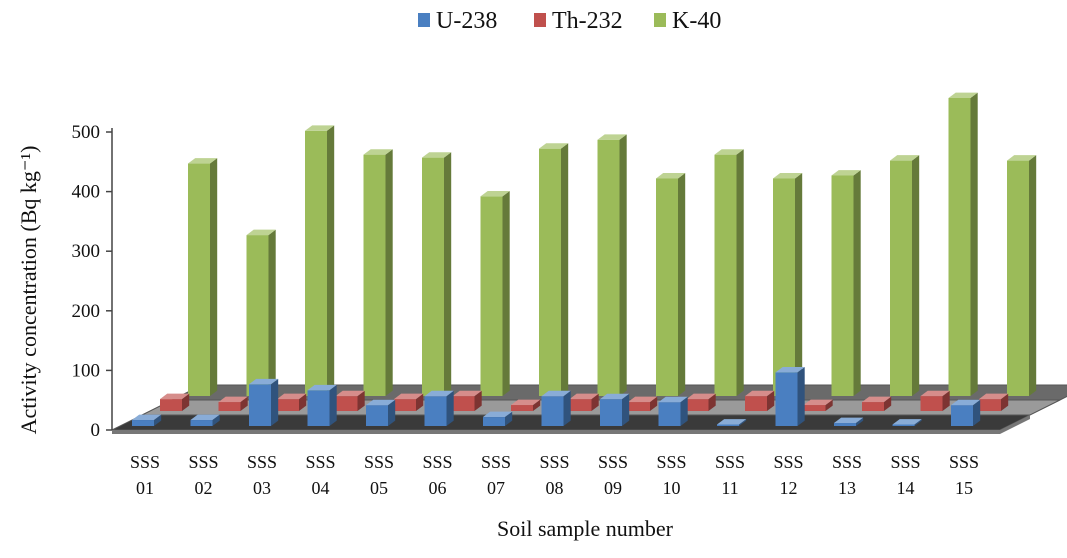 The width and height of the screenshot is (1067, 558). What do you see at coordinates (145, 488) in the screenshot?
I see `x-tick-label-line2: 01` at bounding box center [145, 488].